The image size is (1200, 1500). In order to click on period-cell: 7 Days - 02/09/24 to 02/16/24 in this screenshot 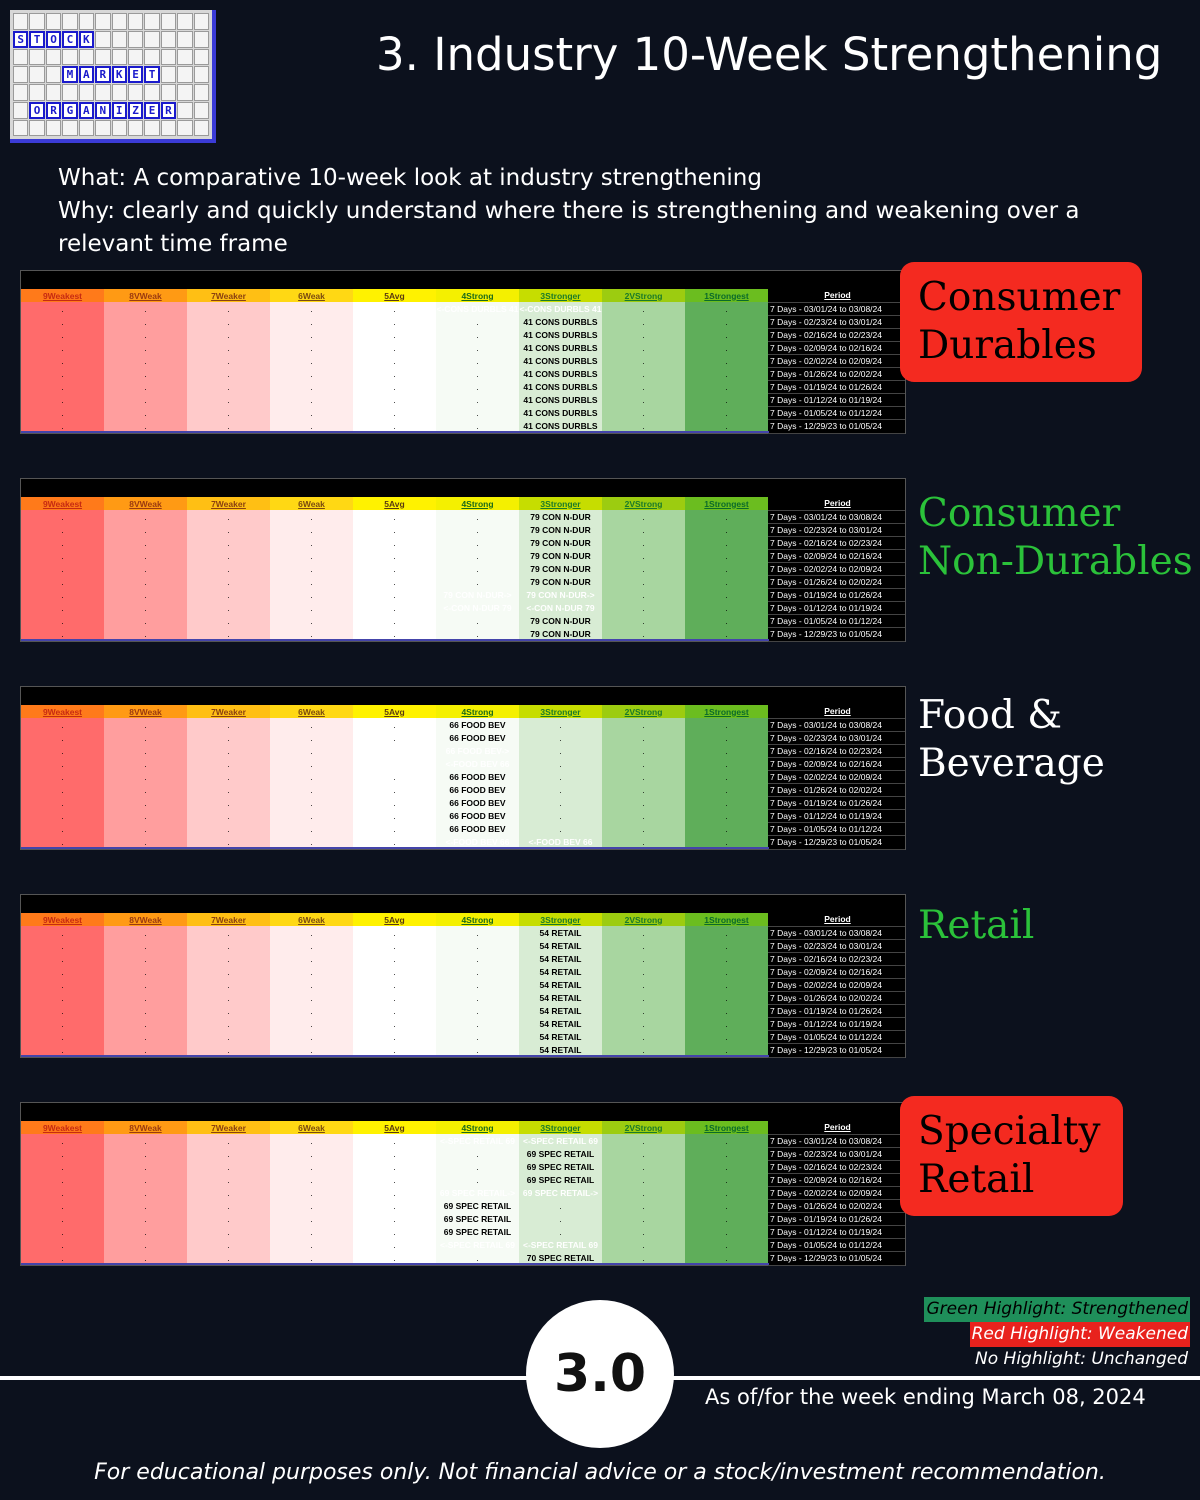, I will do `click(836, 1180)`.